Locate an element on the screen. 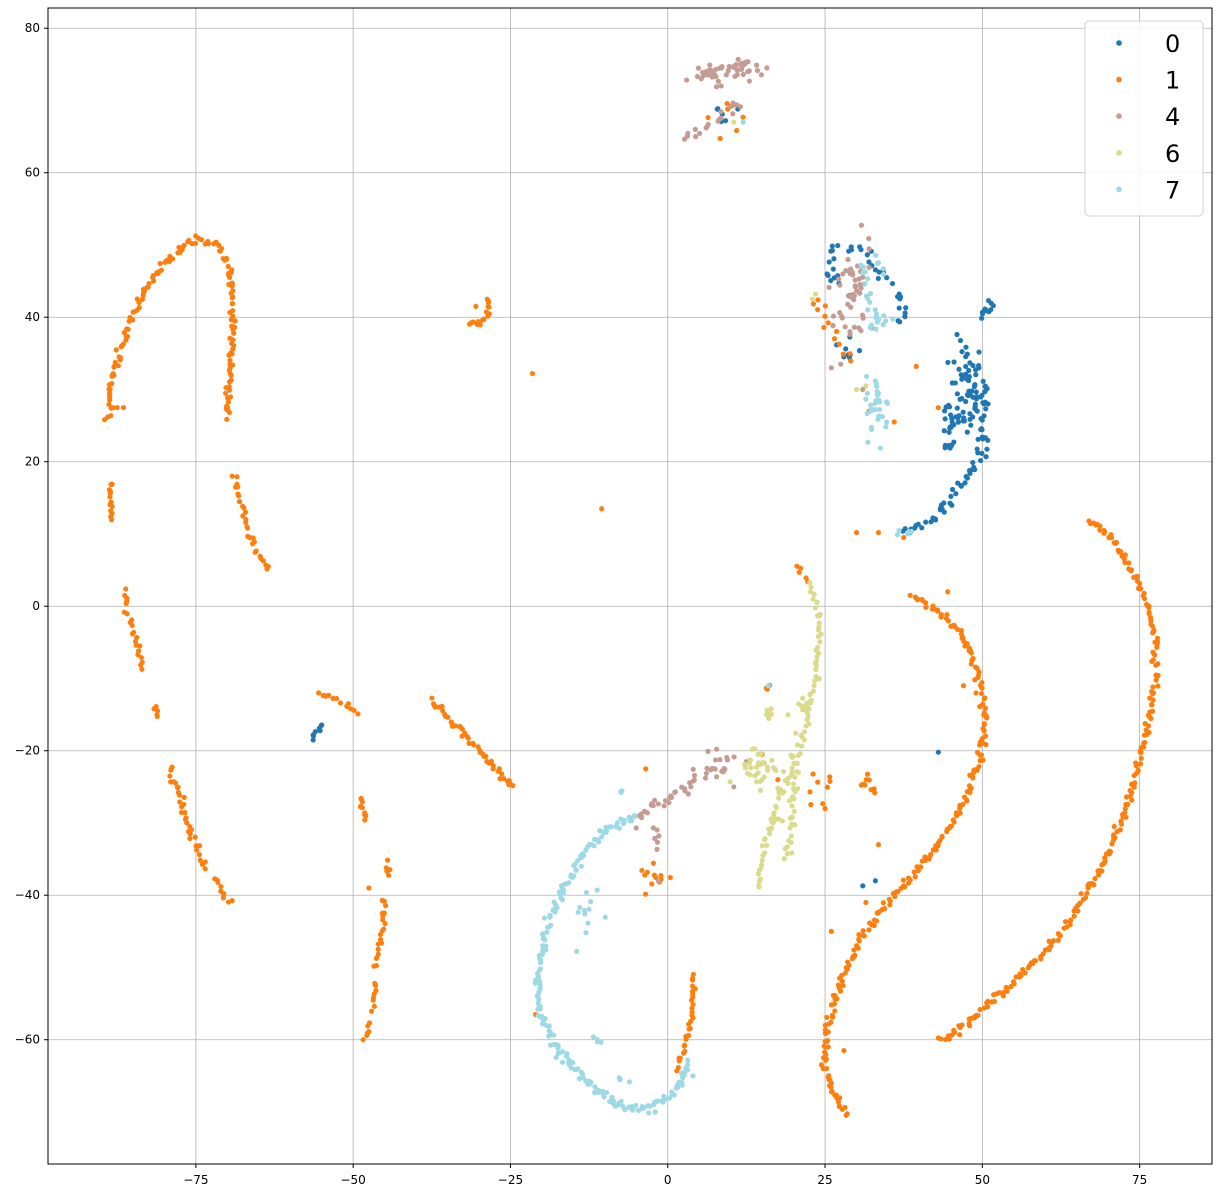 Image resolution: width=1221 pixels, height=1198 pixels. y-tick-label: −20 is located at coordinates (27, 751).